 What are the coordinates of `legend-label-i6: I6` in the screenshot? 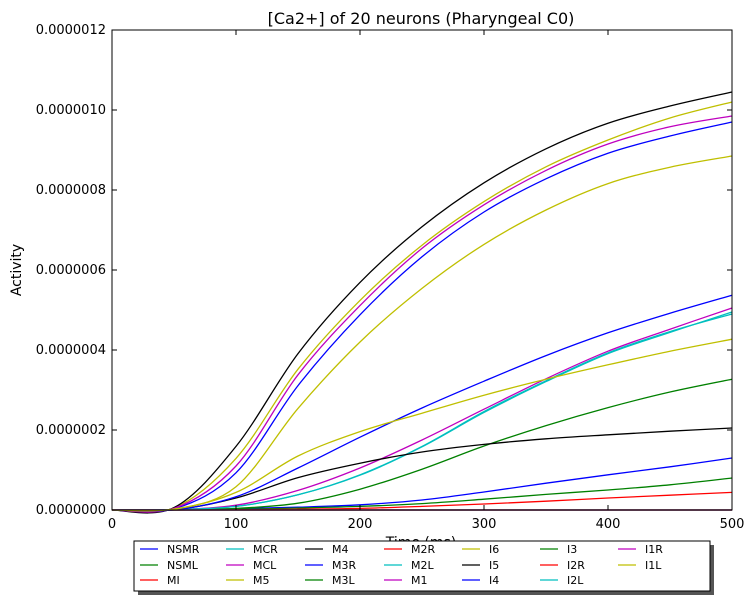 It's located at (494, 549).